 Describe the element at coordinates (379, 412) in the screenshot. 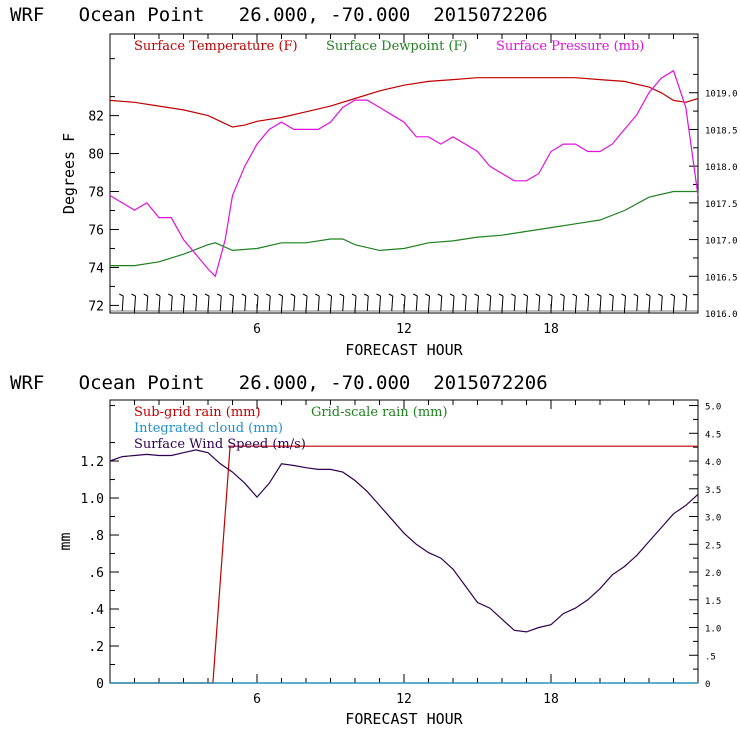

I see `legend-entry: Grid-scale rain (mm)` at that location.